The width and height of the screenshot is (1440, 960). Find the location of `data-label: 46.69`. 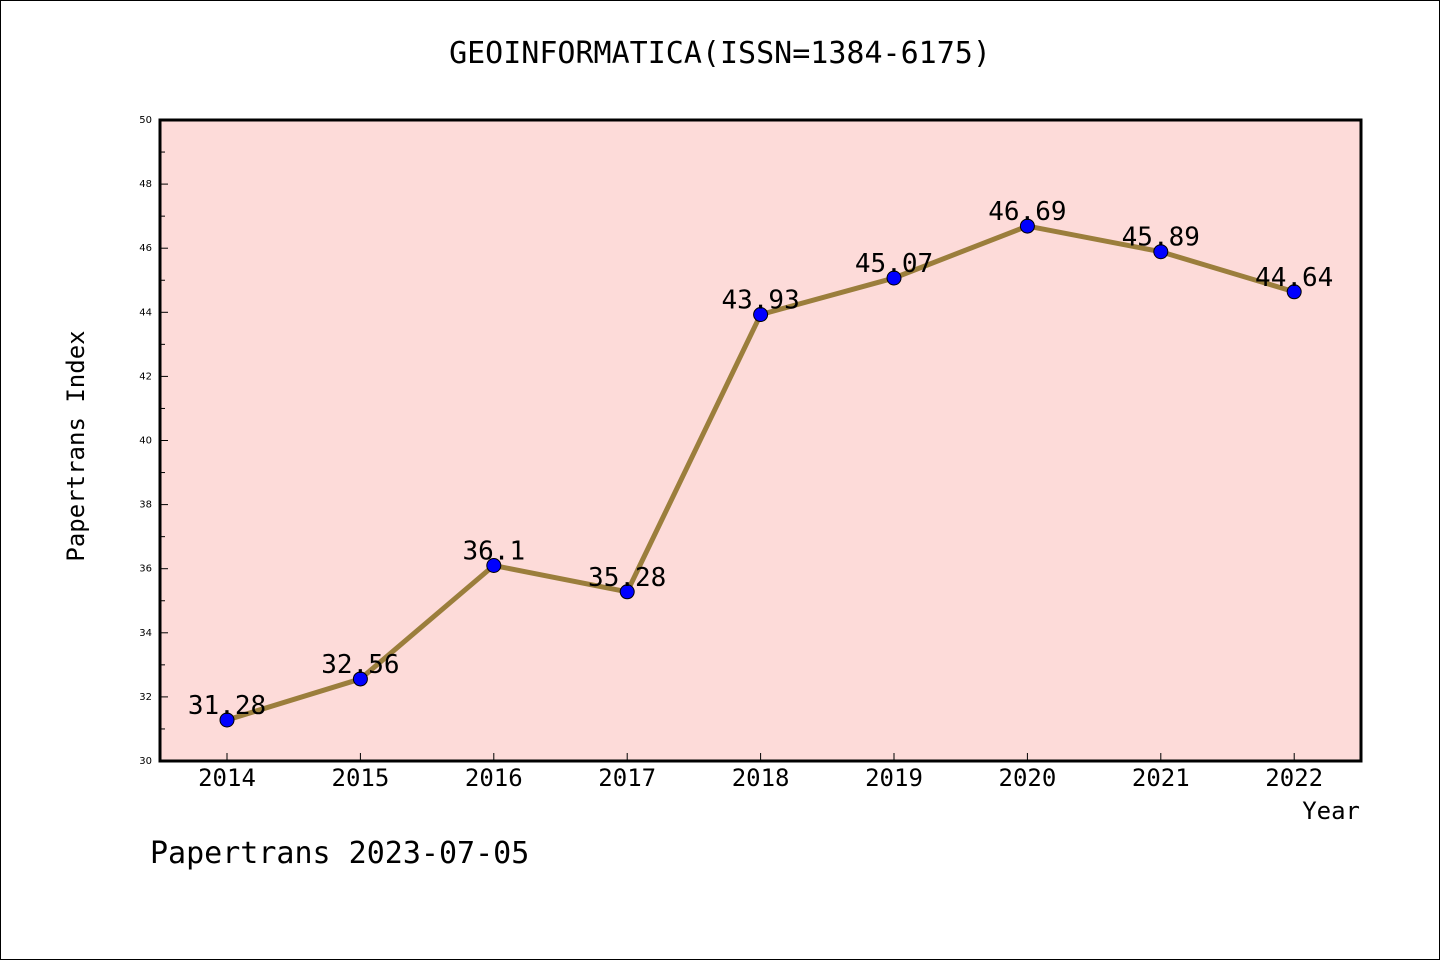

data-label: 46.69 is located at coordinates (1027, 212).